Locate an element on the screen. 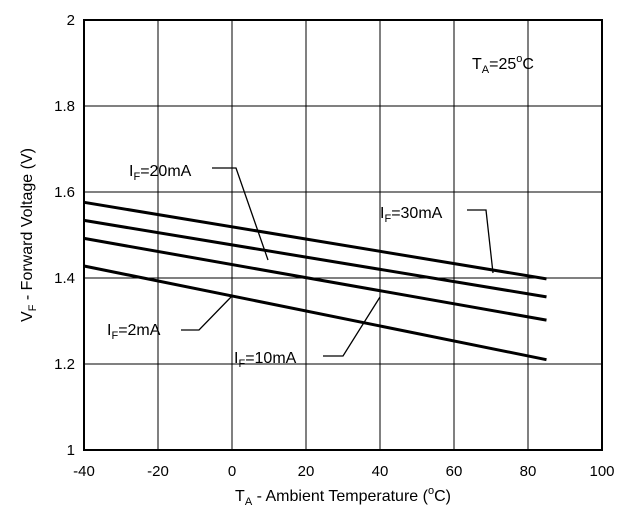  series-label-2ma: IF=2mA is located at coordinates (134, 332).